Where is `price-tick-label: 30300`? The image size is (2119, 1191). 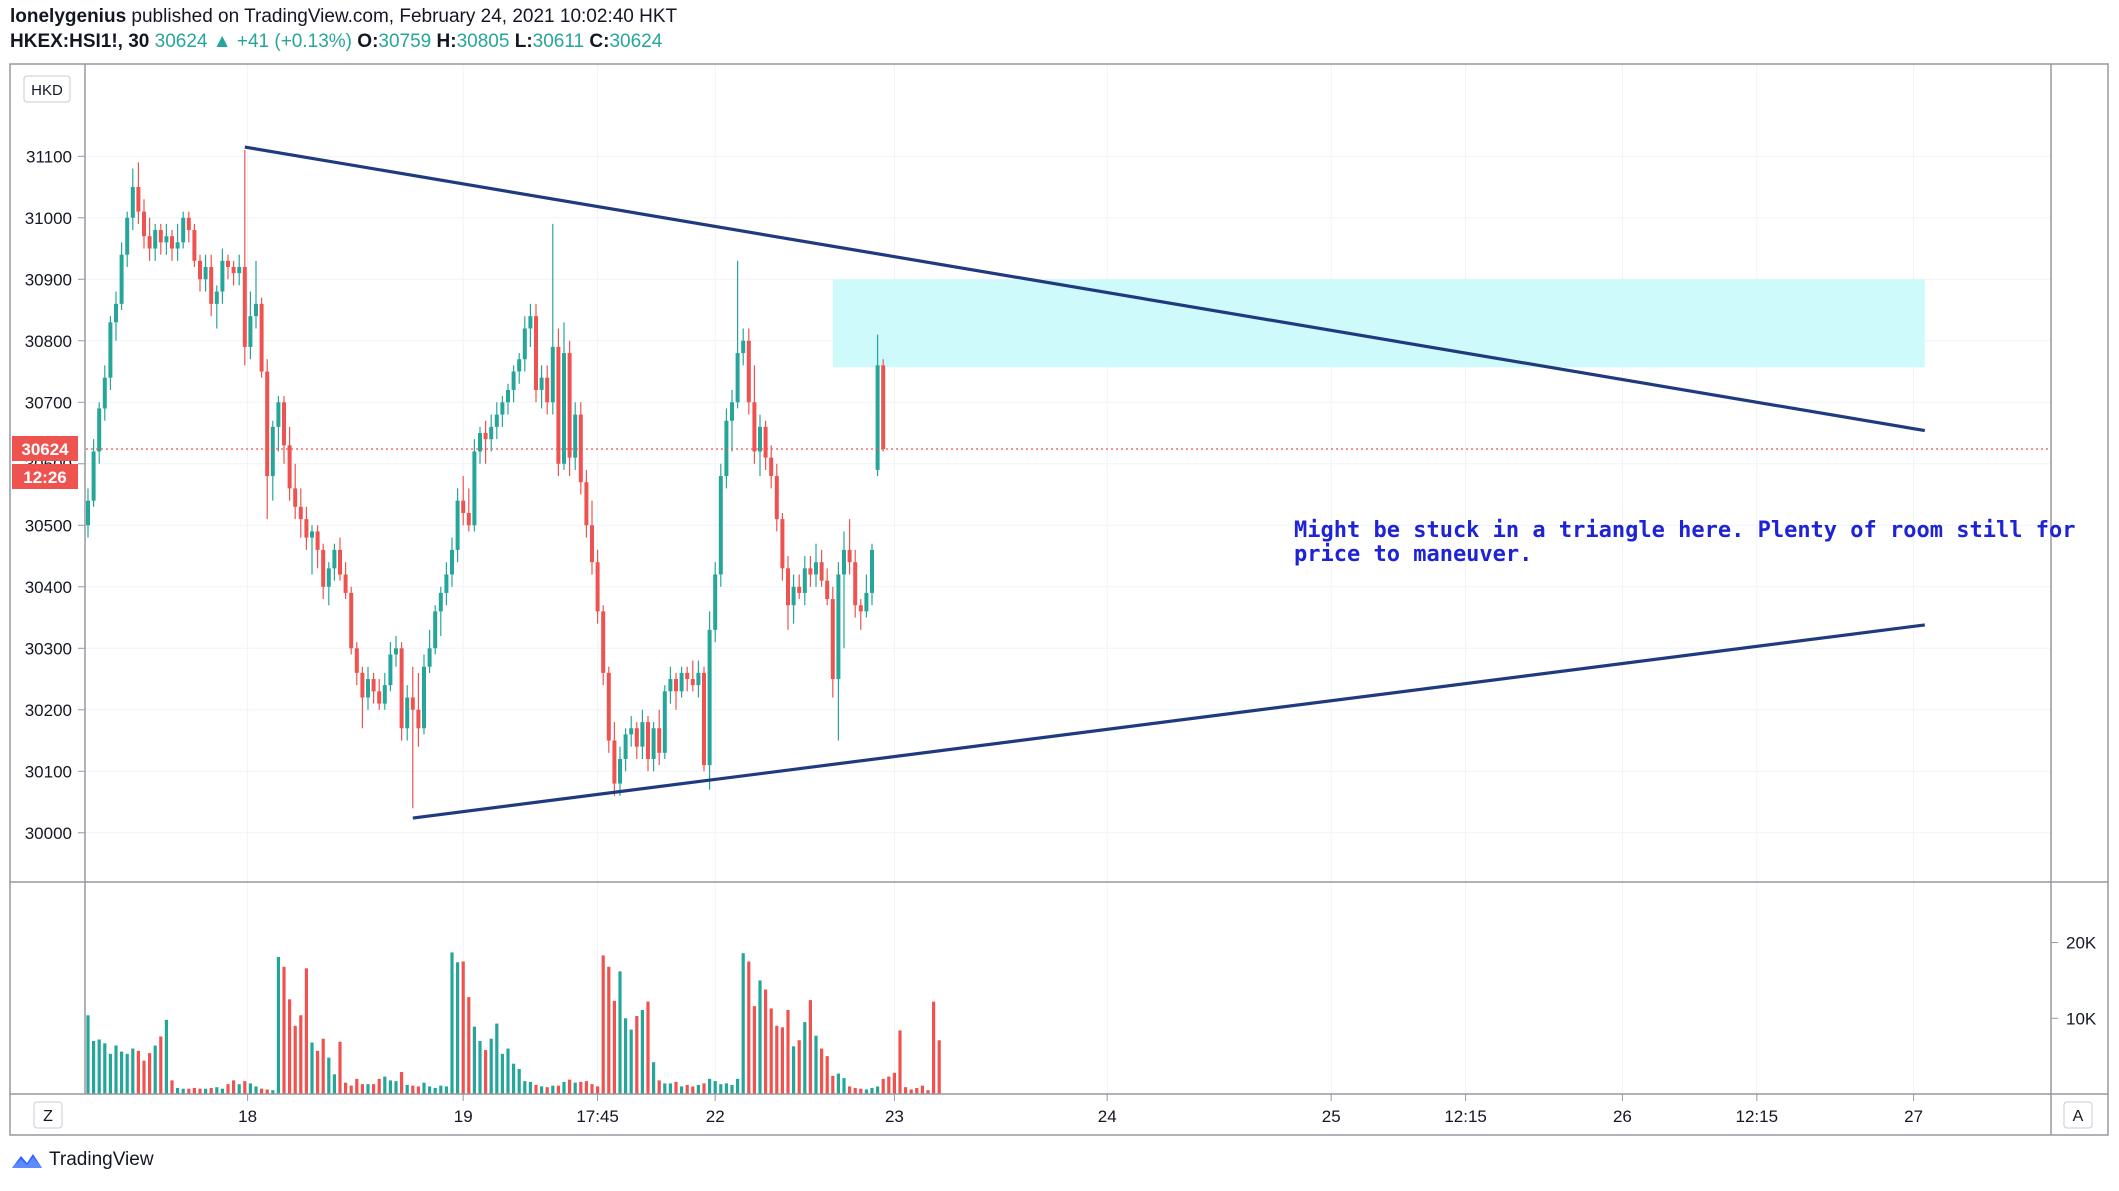 price-tick-label: 30300 is located at coordinates (48, 648).